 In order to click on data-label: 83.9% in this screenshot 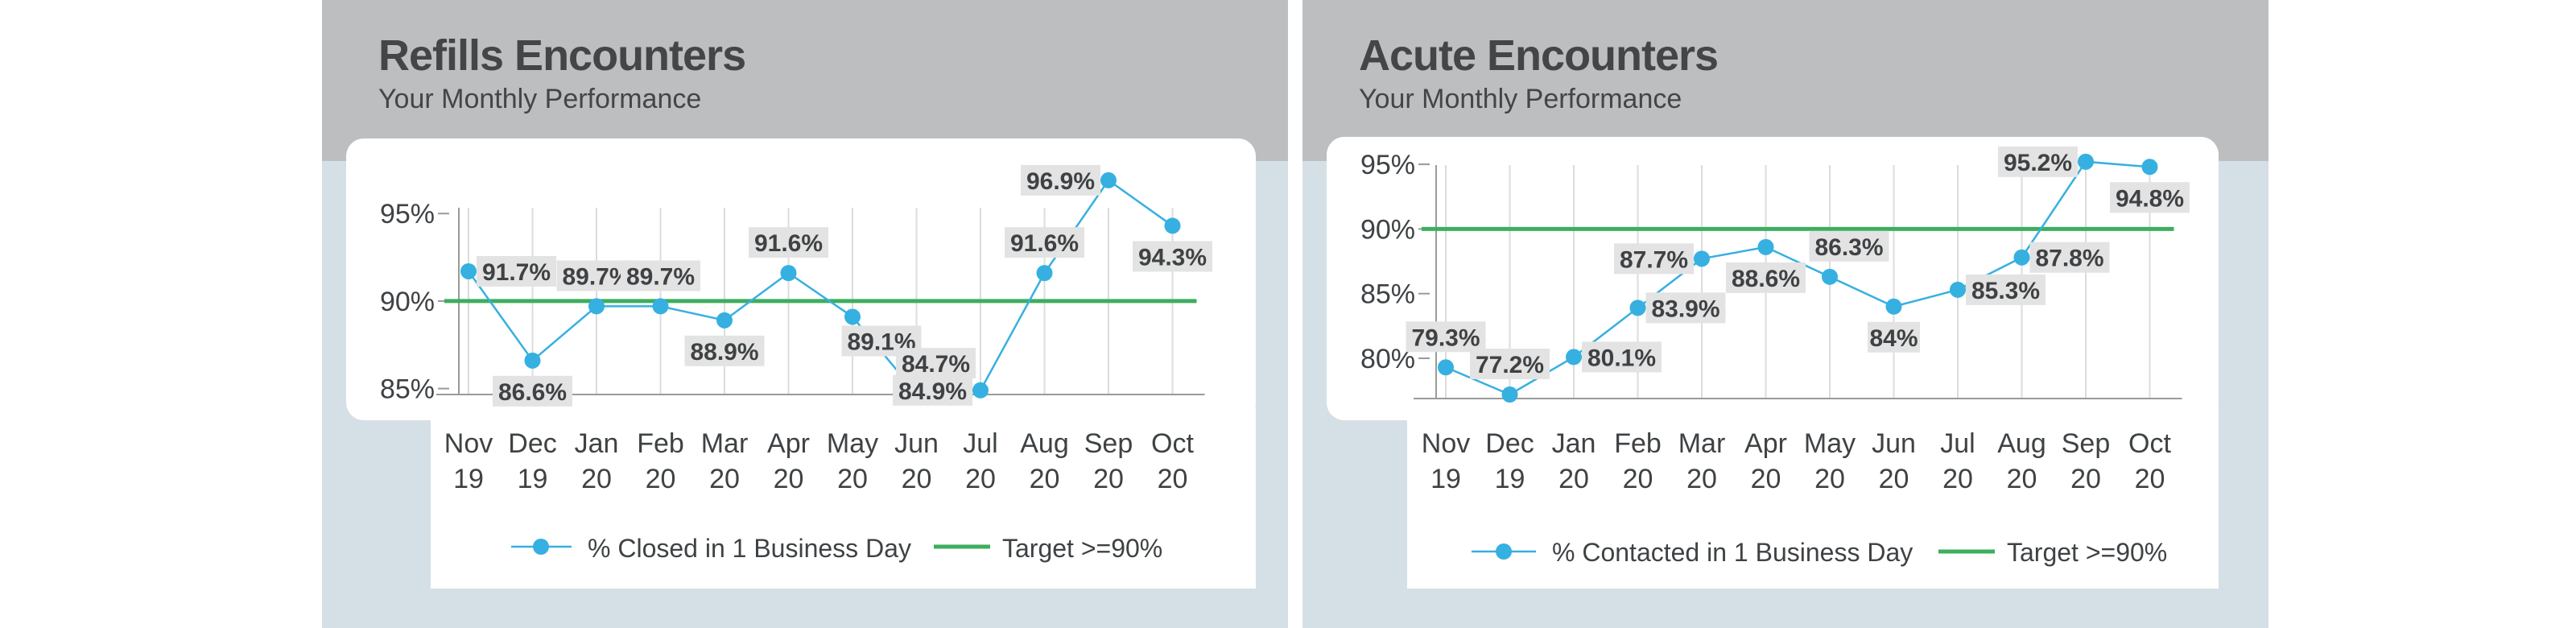, I will do `click(1685, 308)`.